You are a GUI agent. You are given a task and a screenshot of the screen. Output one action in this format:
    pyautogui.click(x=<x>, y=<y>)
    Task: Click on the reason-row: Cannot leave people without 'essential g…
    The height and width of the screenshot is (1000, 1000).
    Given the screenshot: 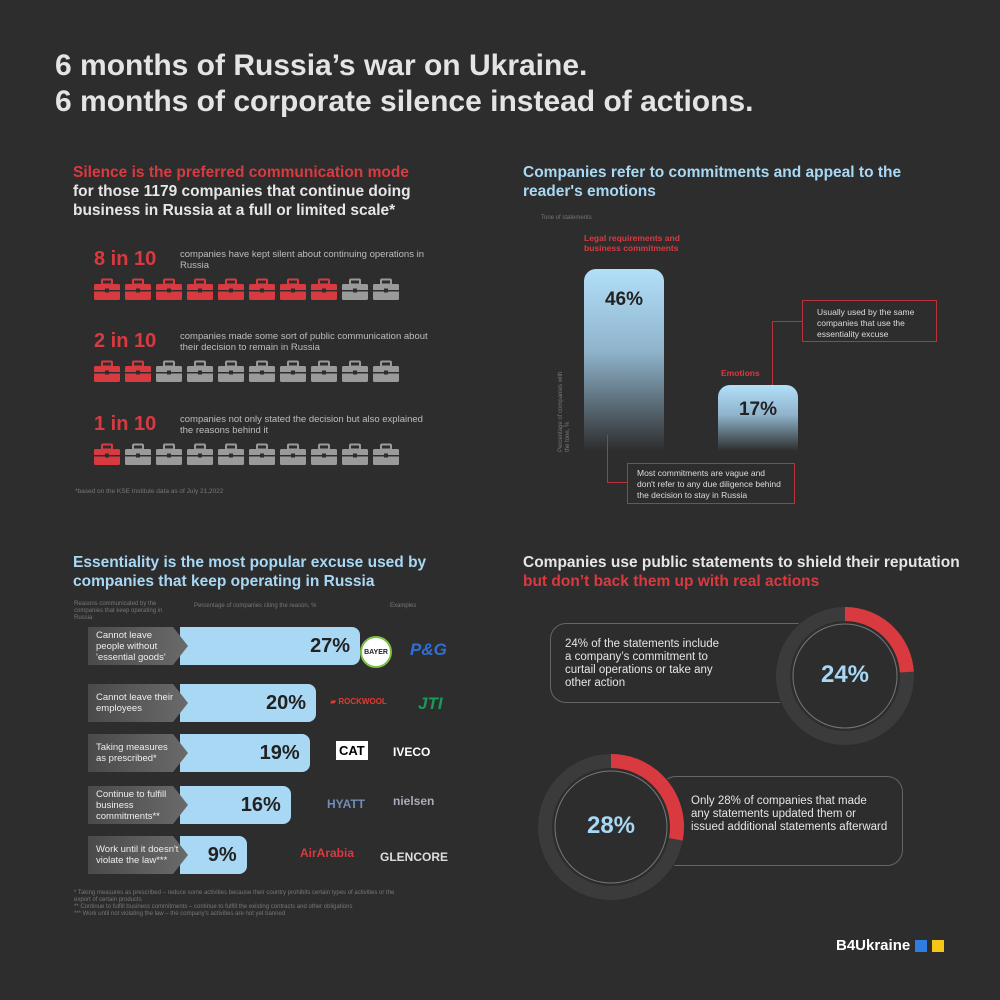 What is the action you would take?
    pyautogui.click(x=224, y=646)
    